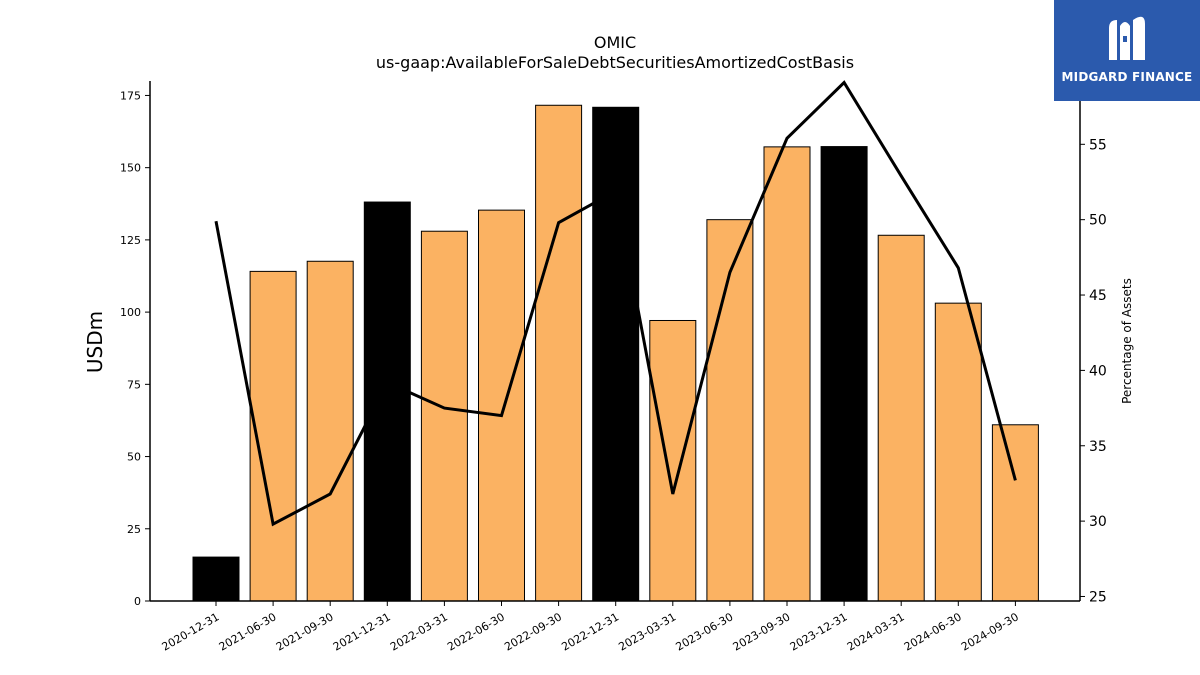 This screenshot has width=1200, height=675. What do you see at coordinates (134, 457) in the screenshot?
I see `y-tick-label: 50` at bounding box center [134, 457].